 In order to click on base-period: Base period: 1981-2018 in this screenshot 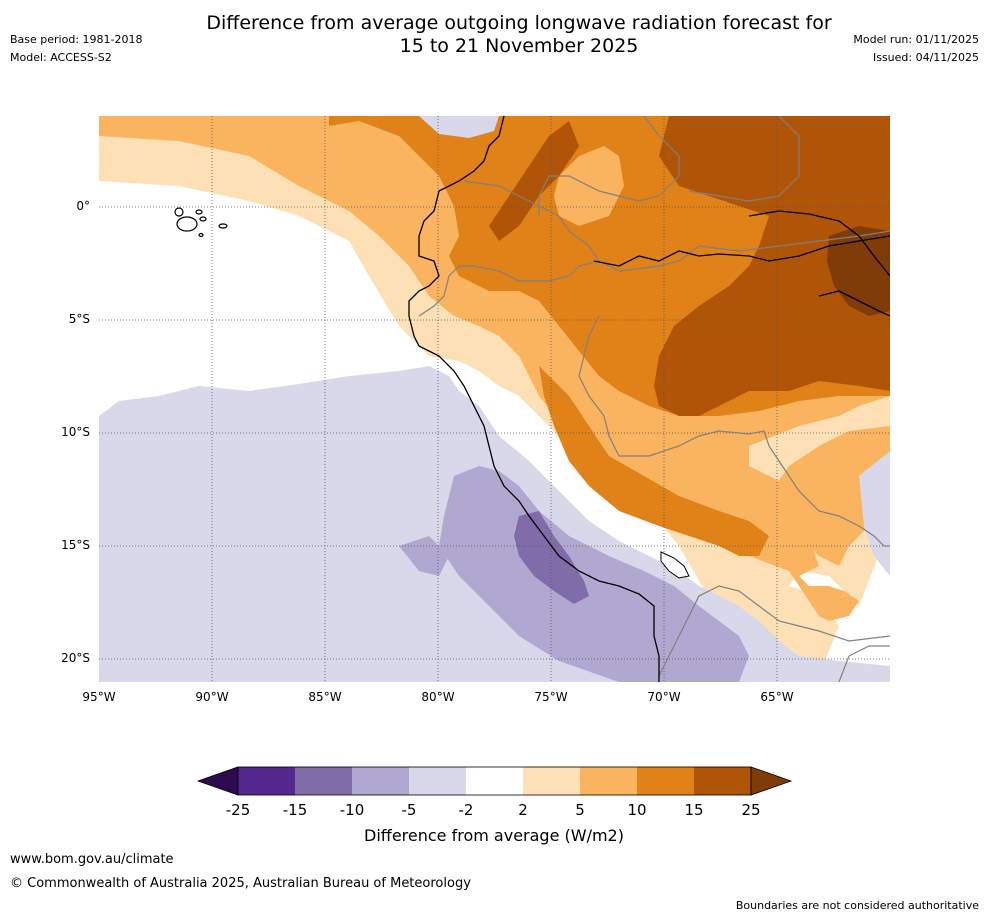, I will do `click(76, 39)`.